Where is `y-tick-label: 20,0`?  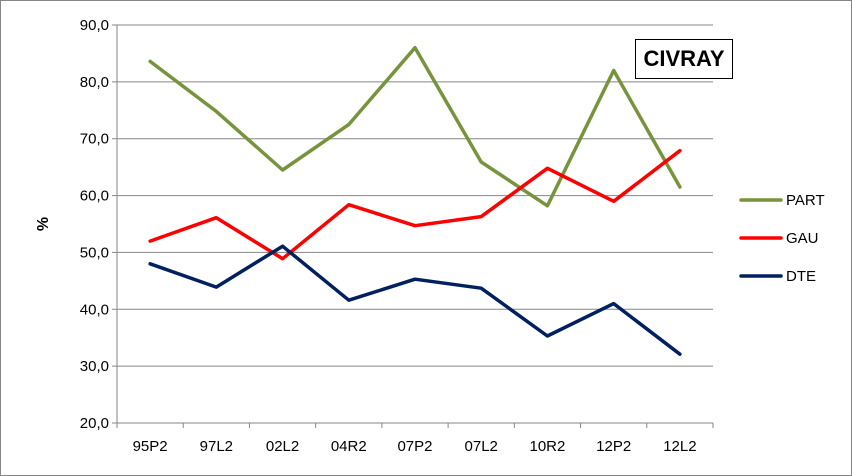 y-tick-label: 20,0 is located at coordinates (94, 423).